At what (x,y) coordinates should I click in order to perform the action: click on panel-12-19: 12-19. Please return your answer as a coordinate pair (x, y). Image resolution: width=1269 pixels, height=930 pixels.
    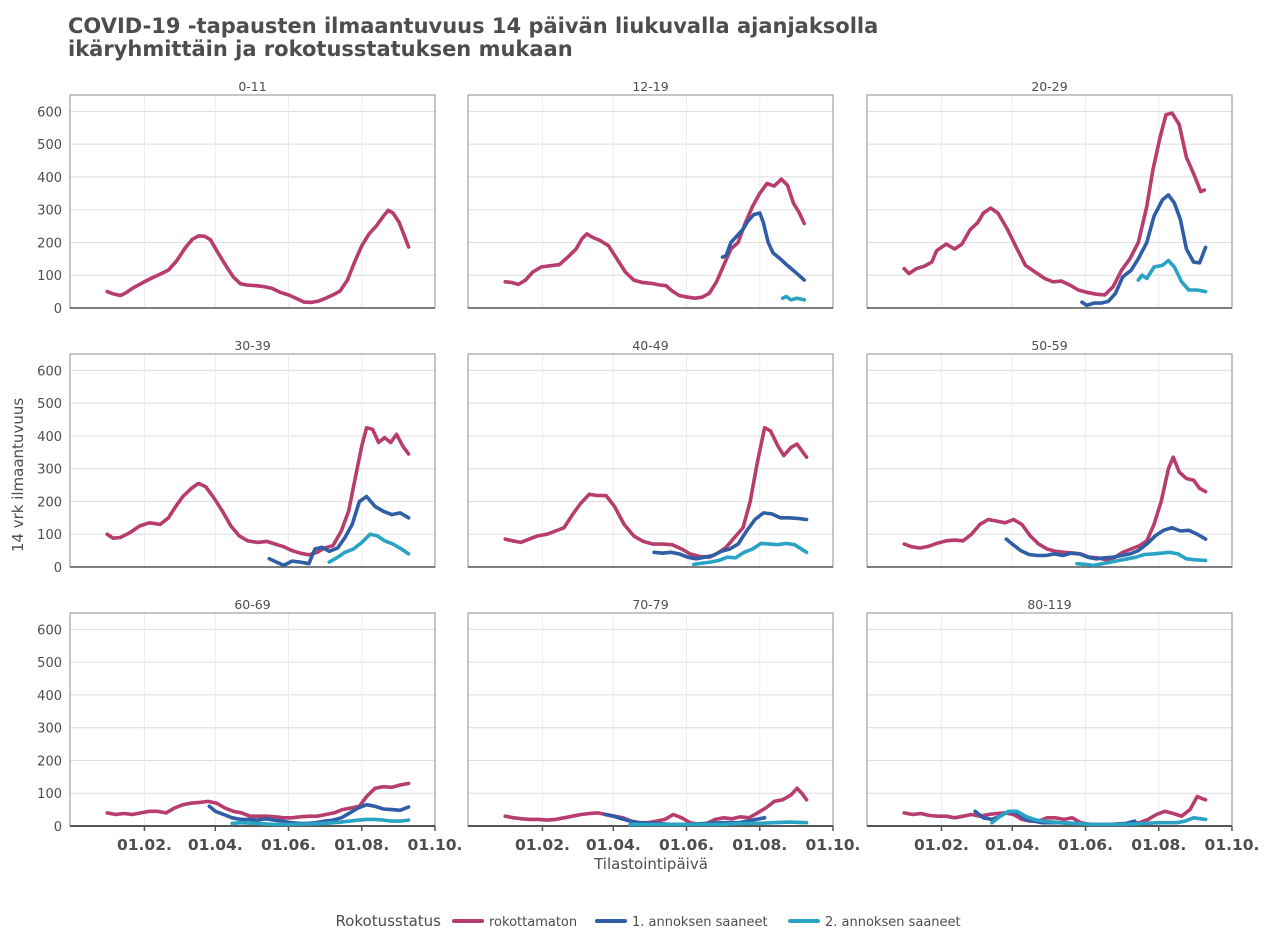
    Looking at the image, I should click on (650, 194).